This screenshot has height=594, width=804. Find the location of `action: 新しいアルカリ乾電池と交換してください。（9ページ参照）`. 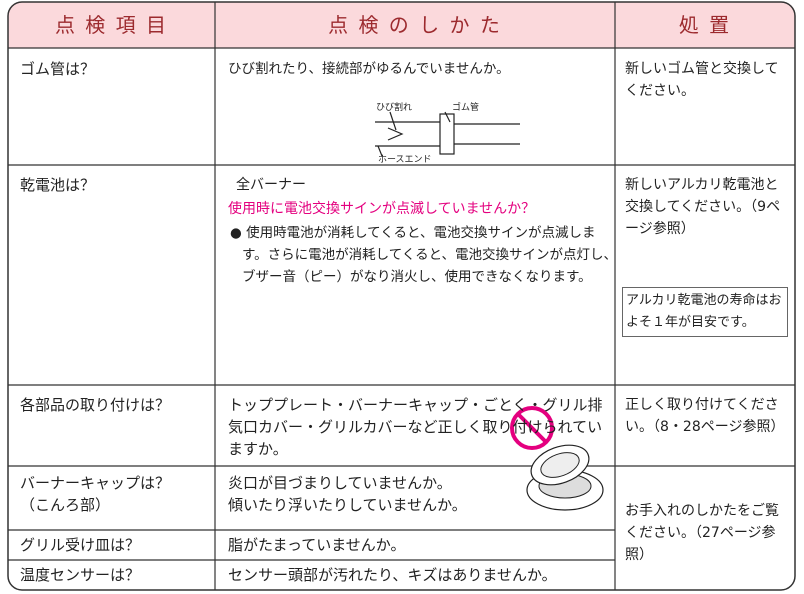

action: 新しいアルカリ乾電池と交換してください。（9ページ参照） is located at coordinates (703, 207).